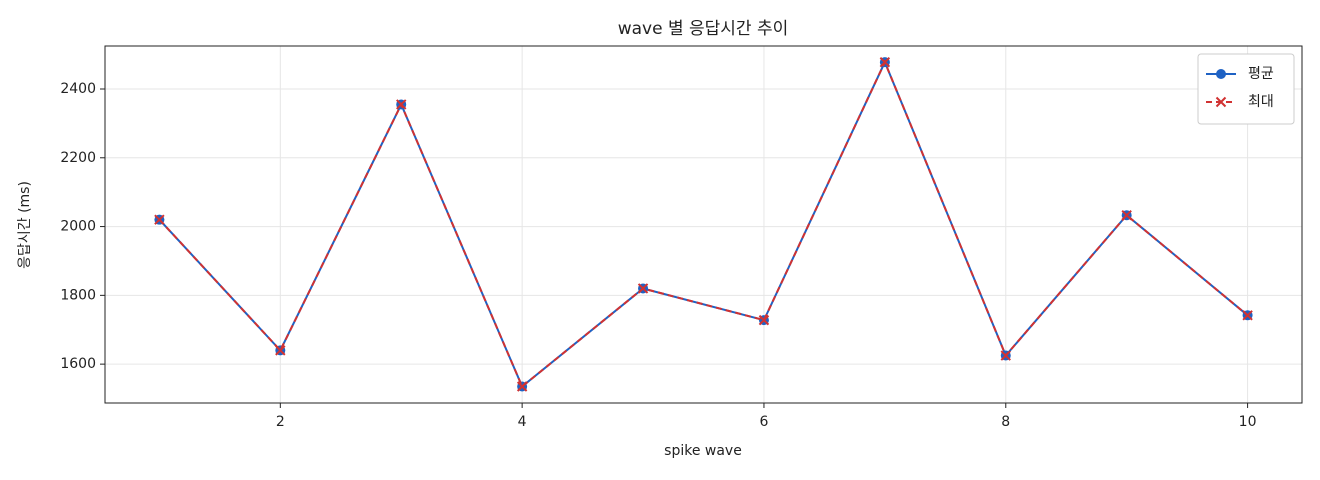  Describe the element at coordinates (280, 422) in the screenshot. I see `x-tick-label: 2` at that location.